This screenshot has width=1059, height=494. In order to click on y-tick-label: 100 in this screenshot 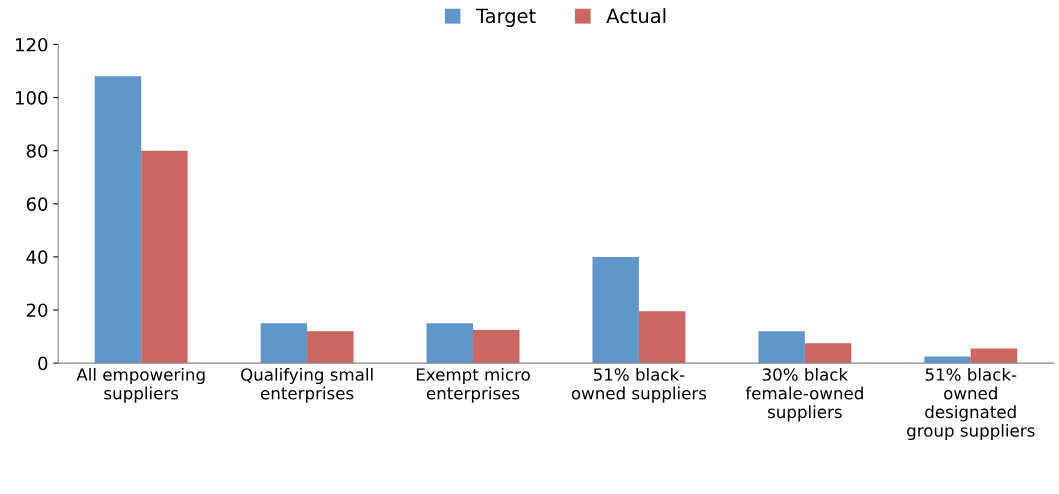, I will do `click(32, 98)`.